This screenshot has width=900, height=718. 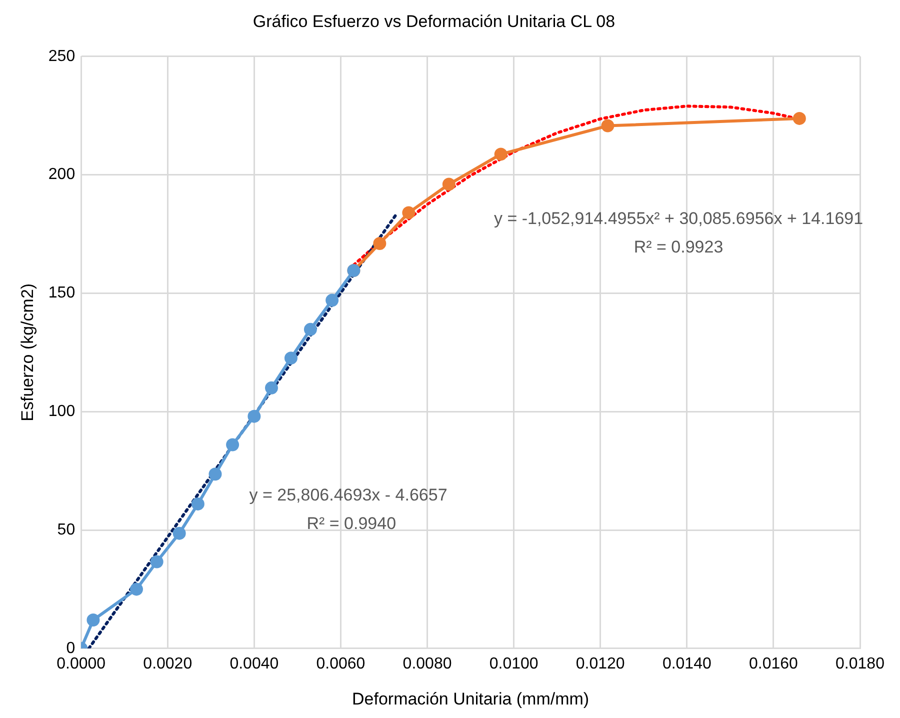 What do you see at coordinates (687, 663) in the screenshot?
I see `x-tick-label: 0.0140` at bounding box center [687, 663].